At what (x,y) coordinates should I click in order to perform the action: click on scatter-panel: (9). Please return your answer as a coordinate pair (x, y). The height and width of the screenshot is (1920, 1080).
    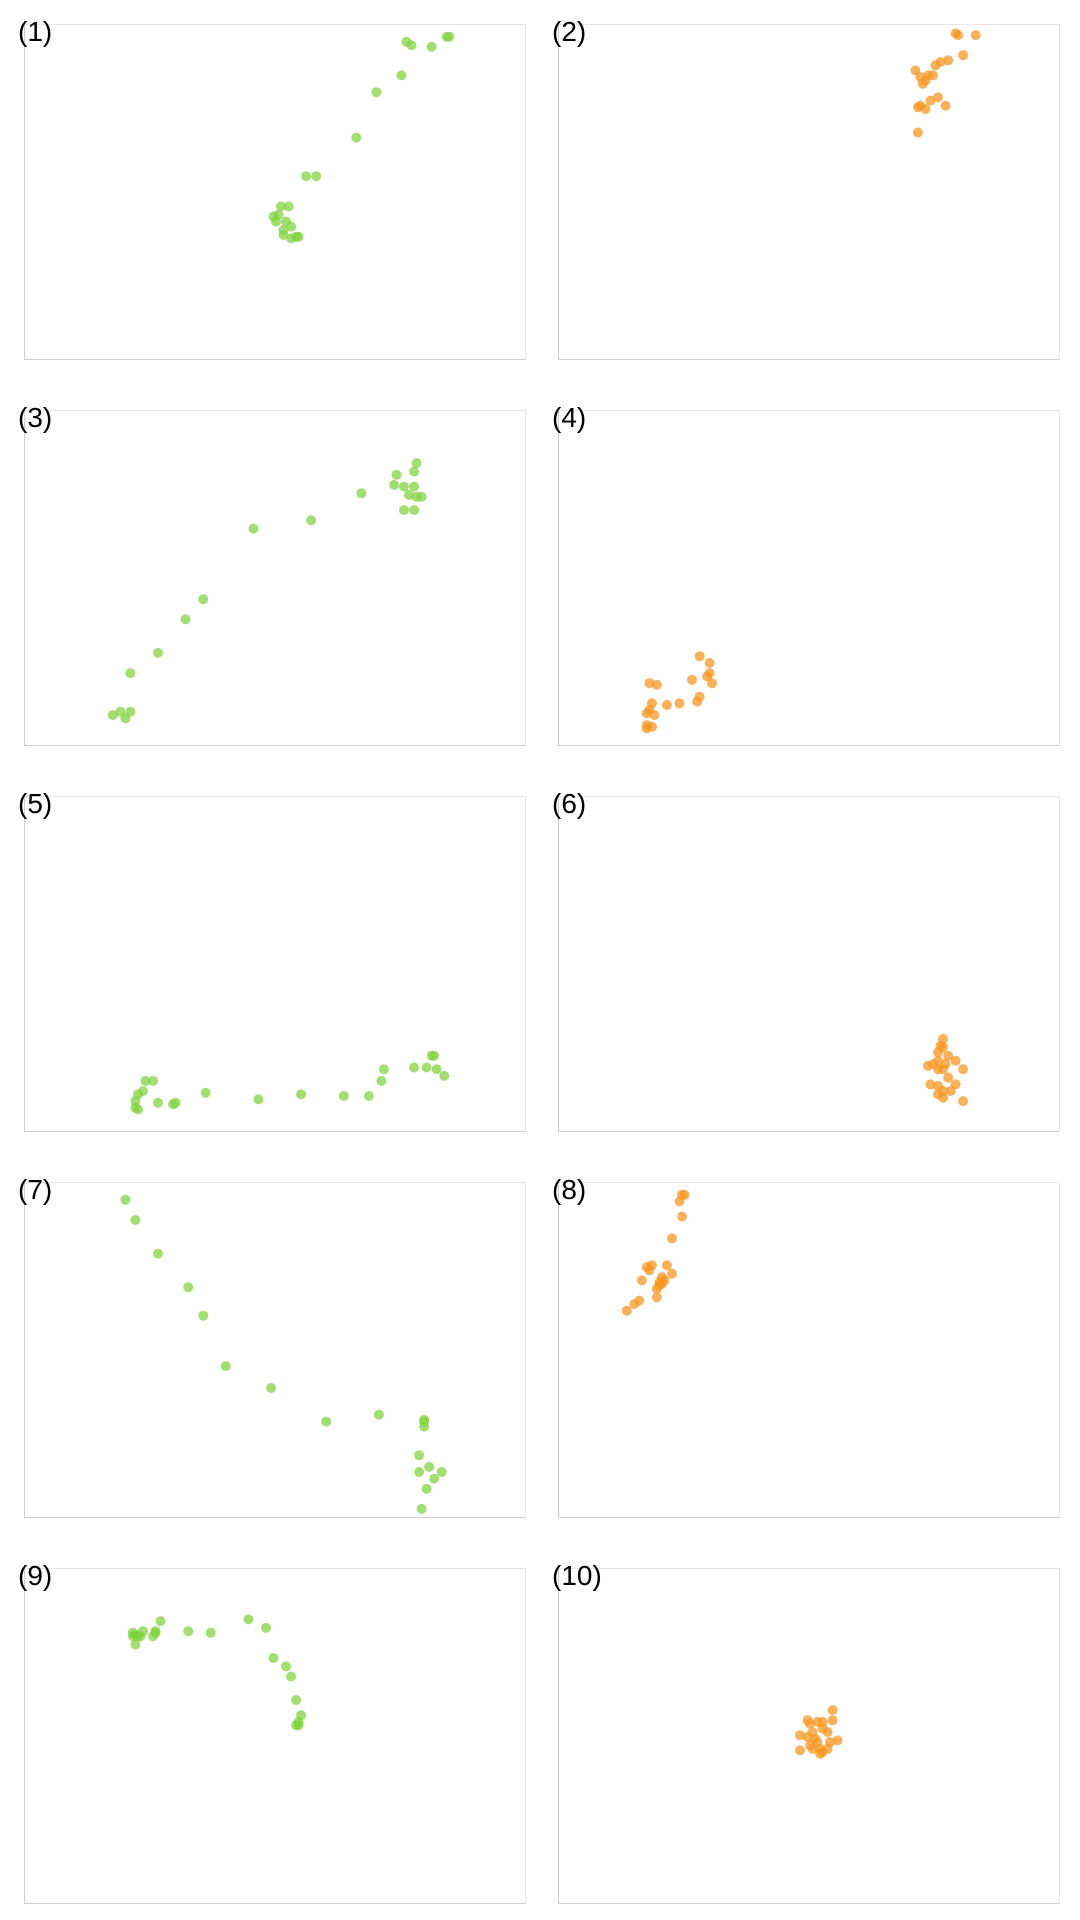
    Looking at the image, I should click on (288, 1741).